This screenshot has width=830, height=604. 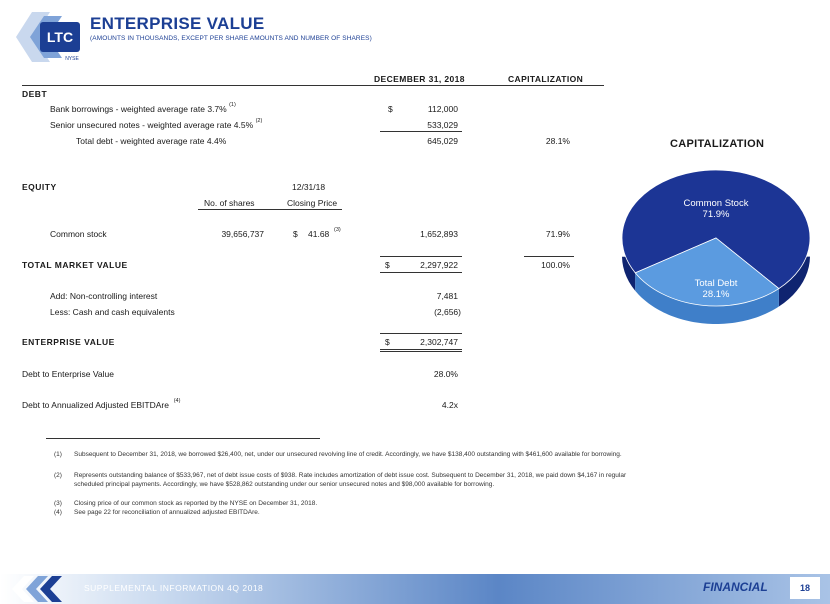 I want to click on pie-label-common-stock: Common Stock, so click(x=716, y=203).